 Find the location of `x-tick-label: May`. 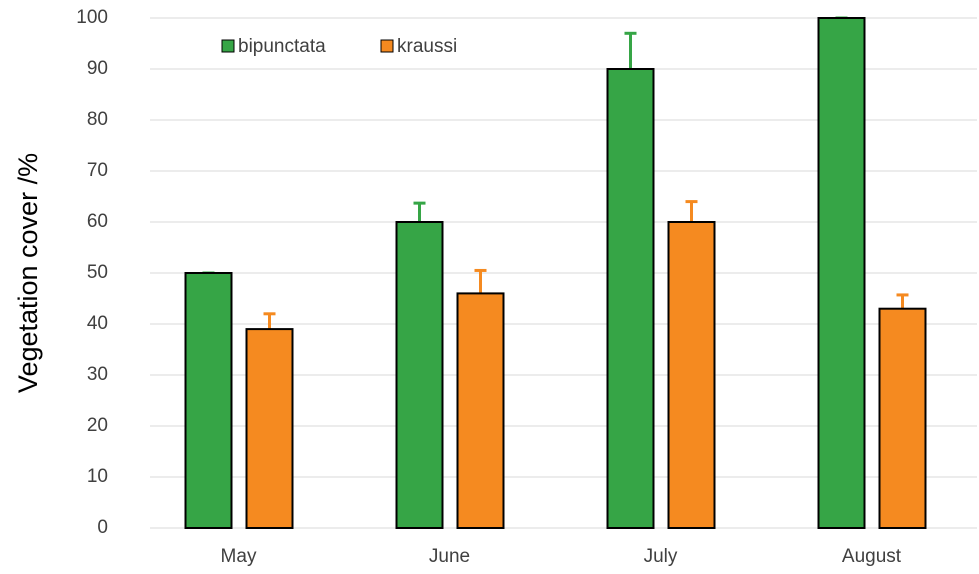

x-tick-label: May is located at coordinates (239, 556).